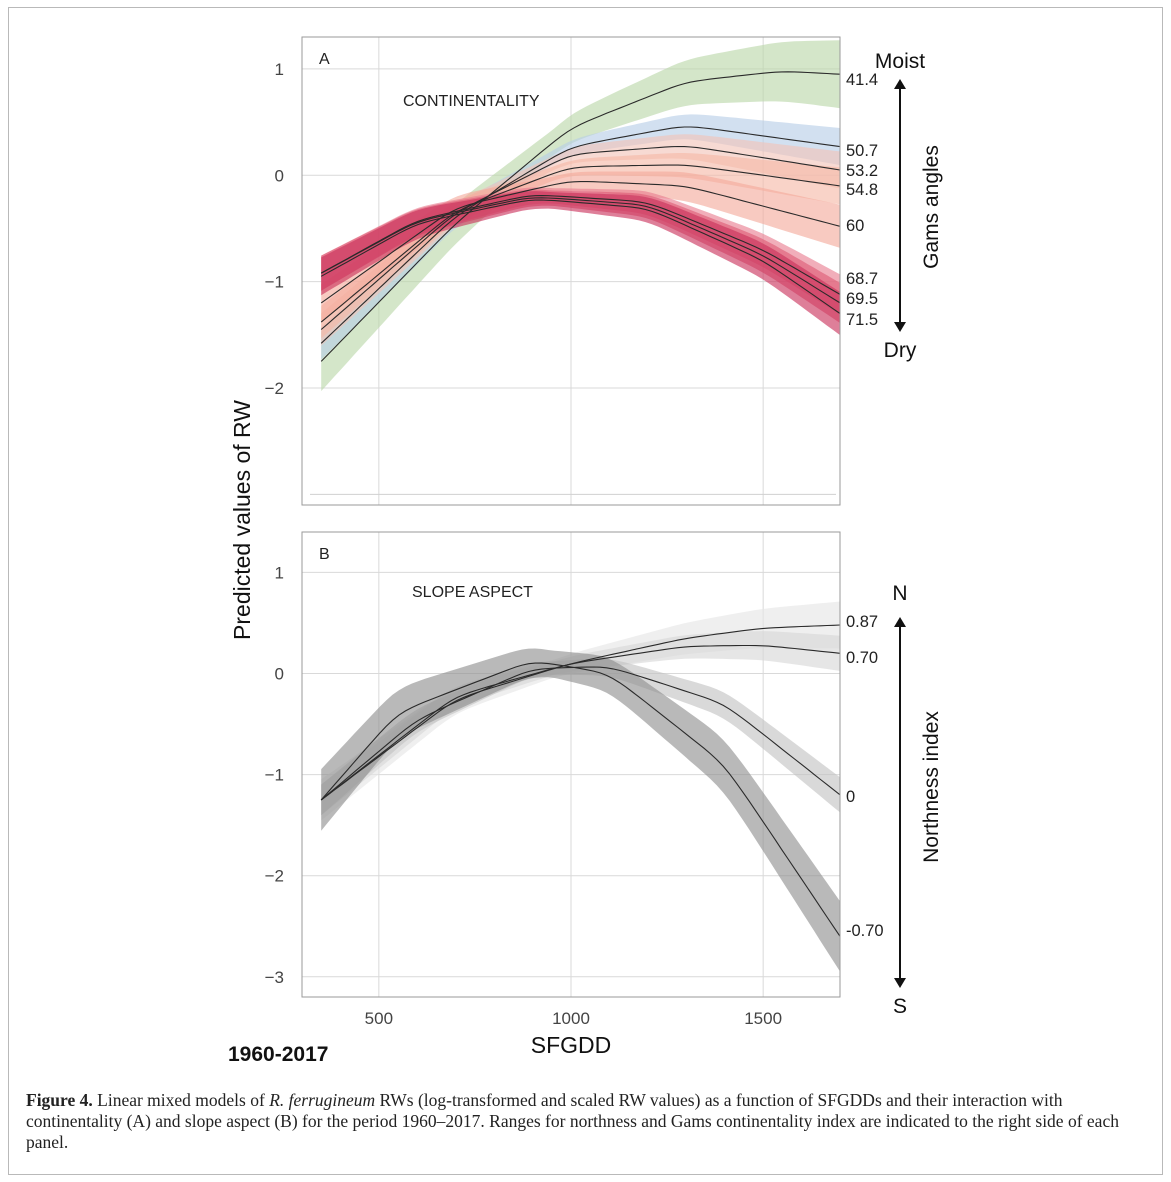  I want to click on panel-b-line--0.70, so click(580, 799).